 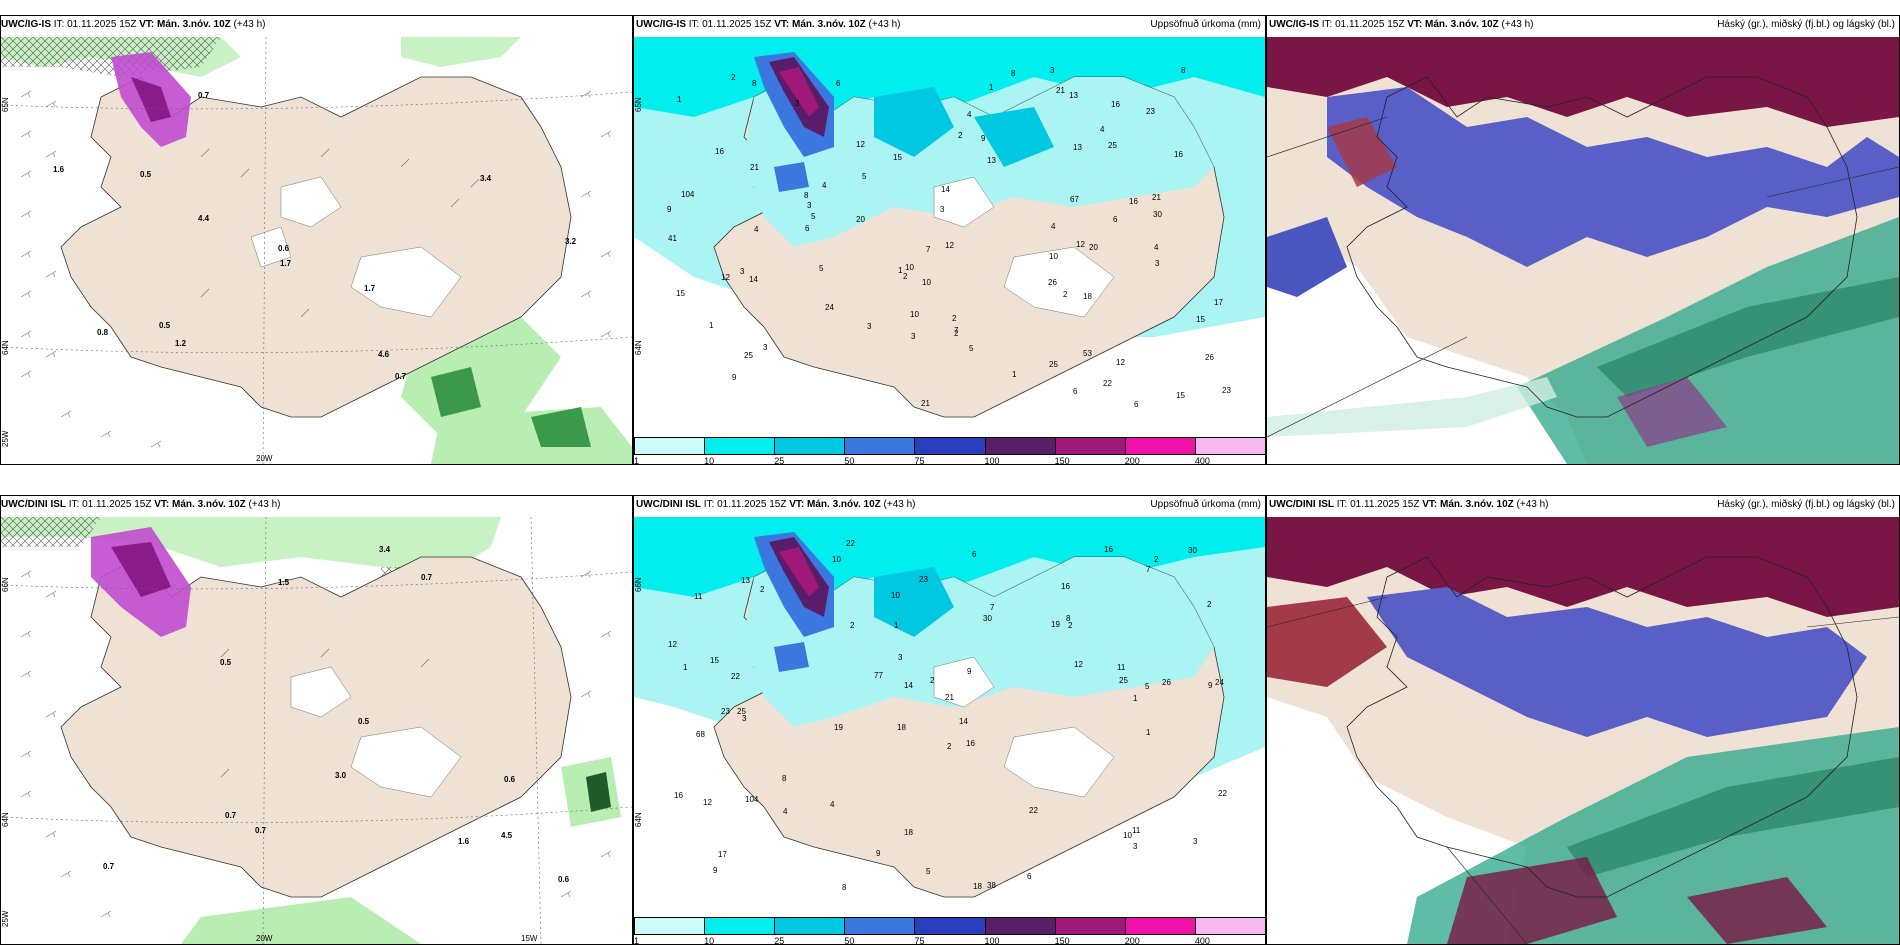 I want to click on value-label: 11, so click(x=1121, y=667).